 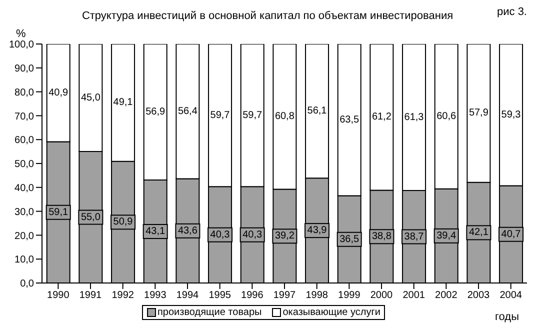 What do you see at coordinates (446, 116) in the screenshot?
I see `data-label: 60,6` at bounding box center [446, 116].